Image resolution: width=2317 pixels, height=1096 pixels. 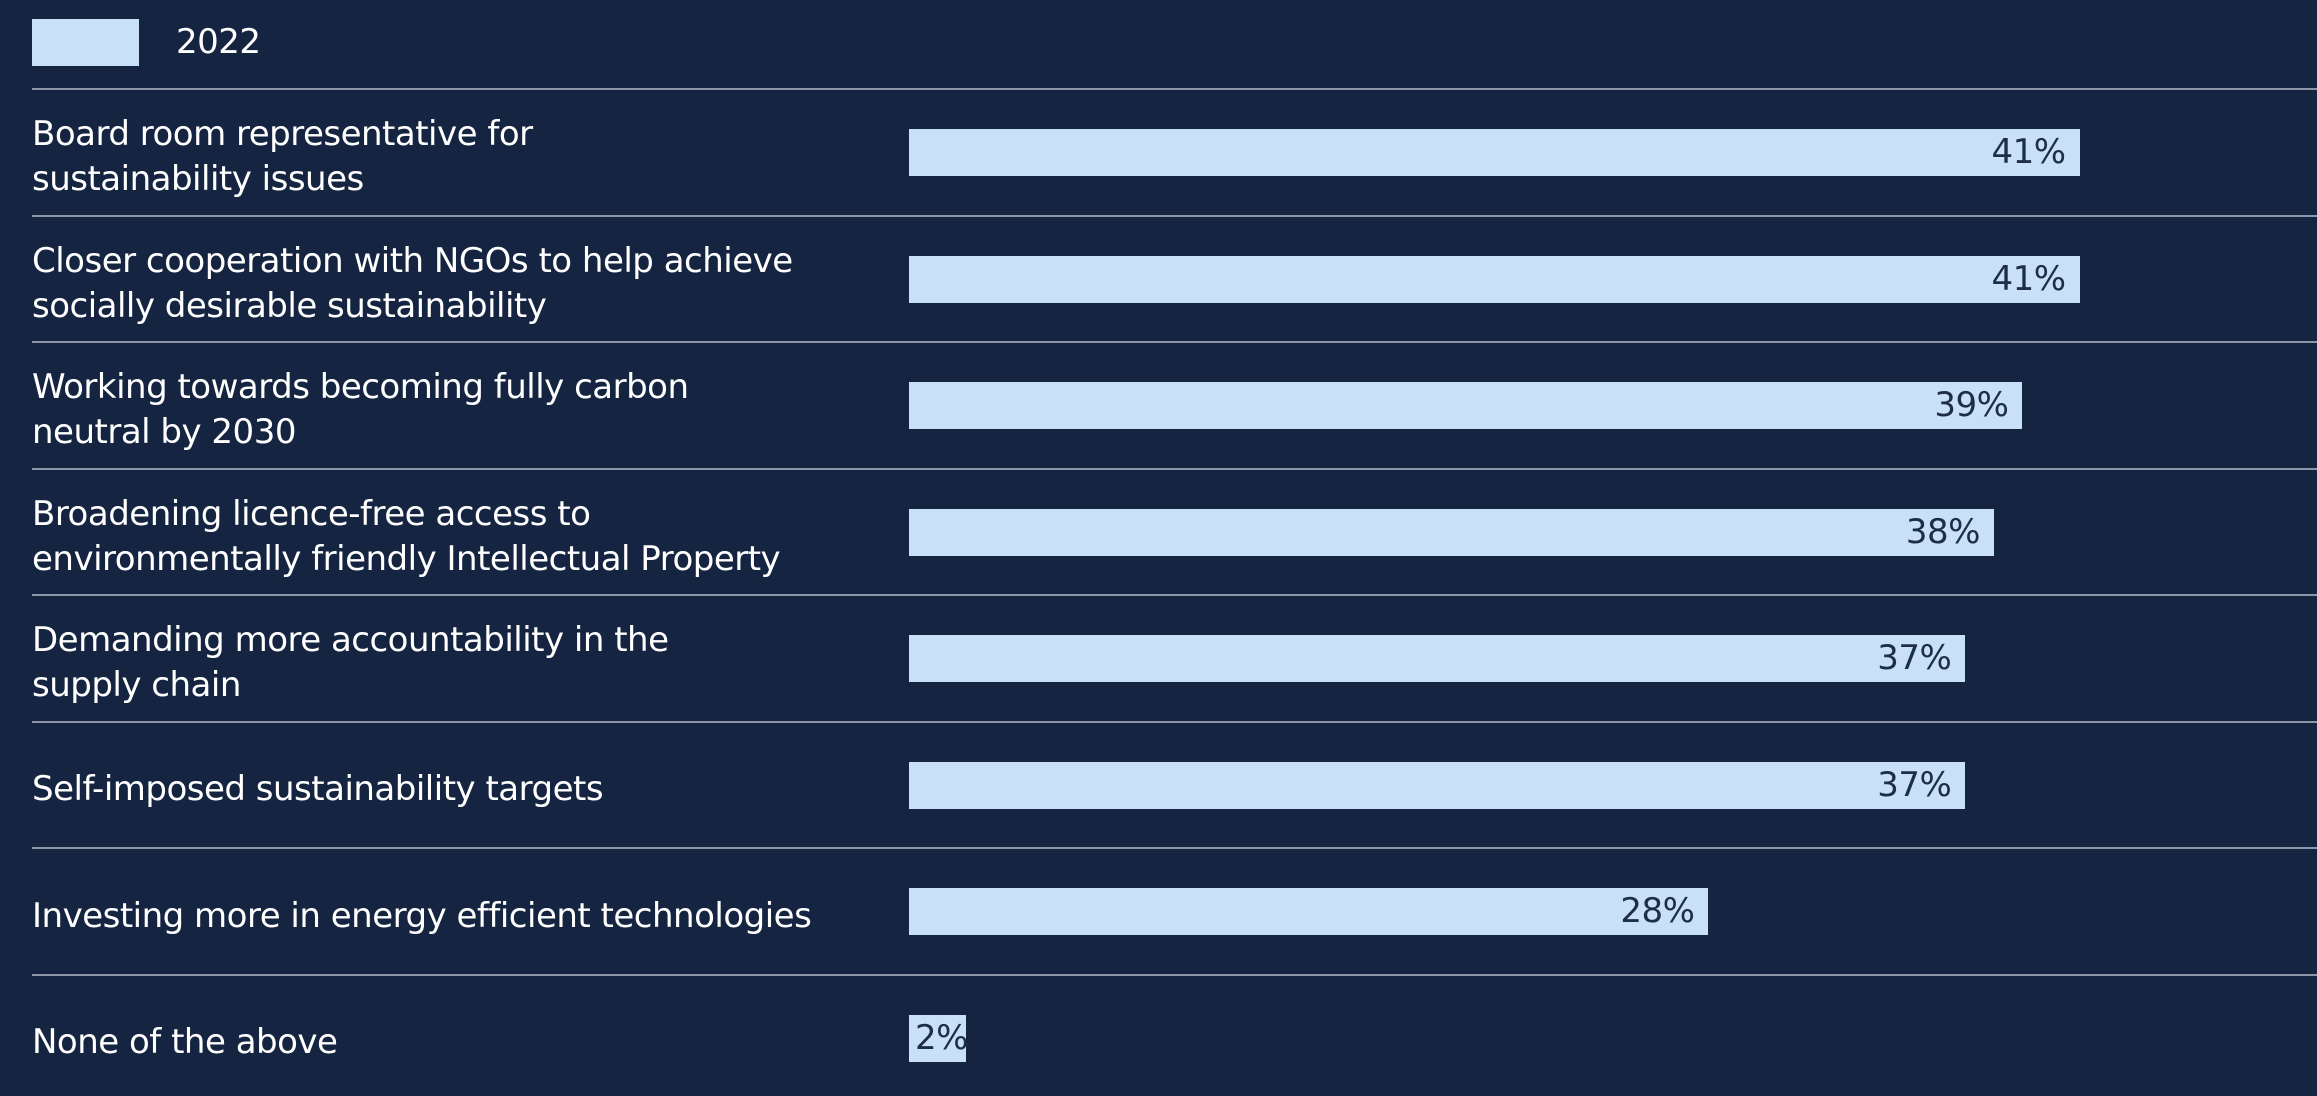 I want to click on bar: 2%, so click(x=938, y=1038).